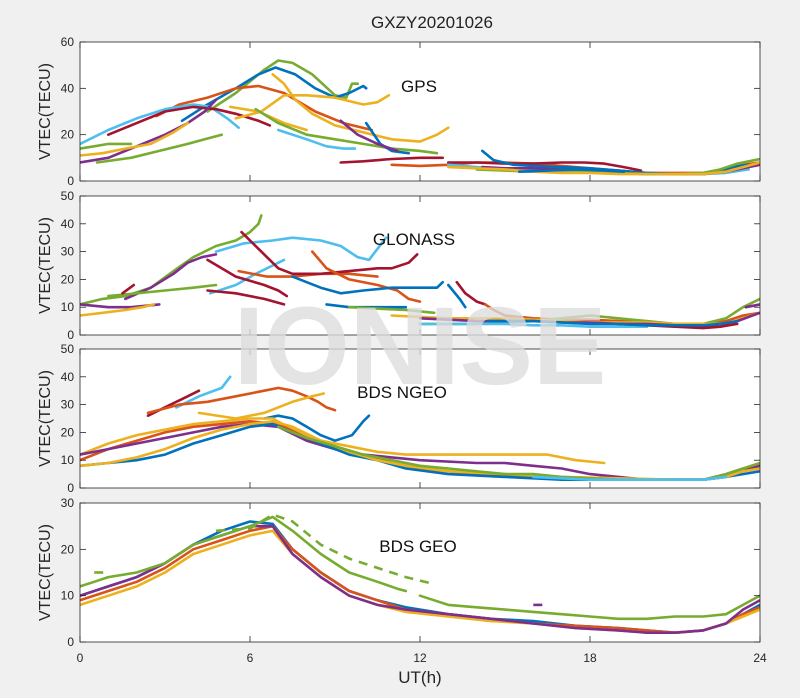  What do you see at coordinates (760, 658) in the screenshot?
I see `x-tick-label: 24` at bounding box center [760, 658].